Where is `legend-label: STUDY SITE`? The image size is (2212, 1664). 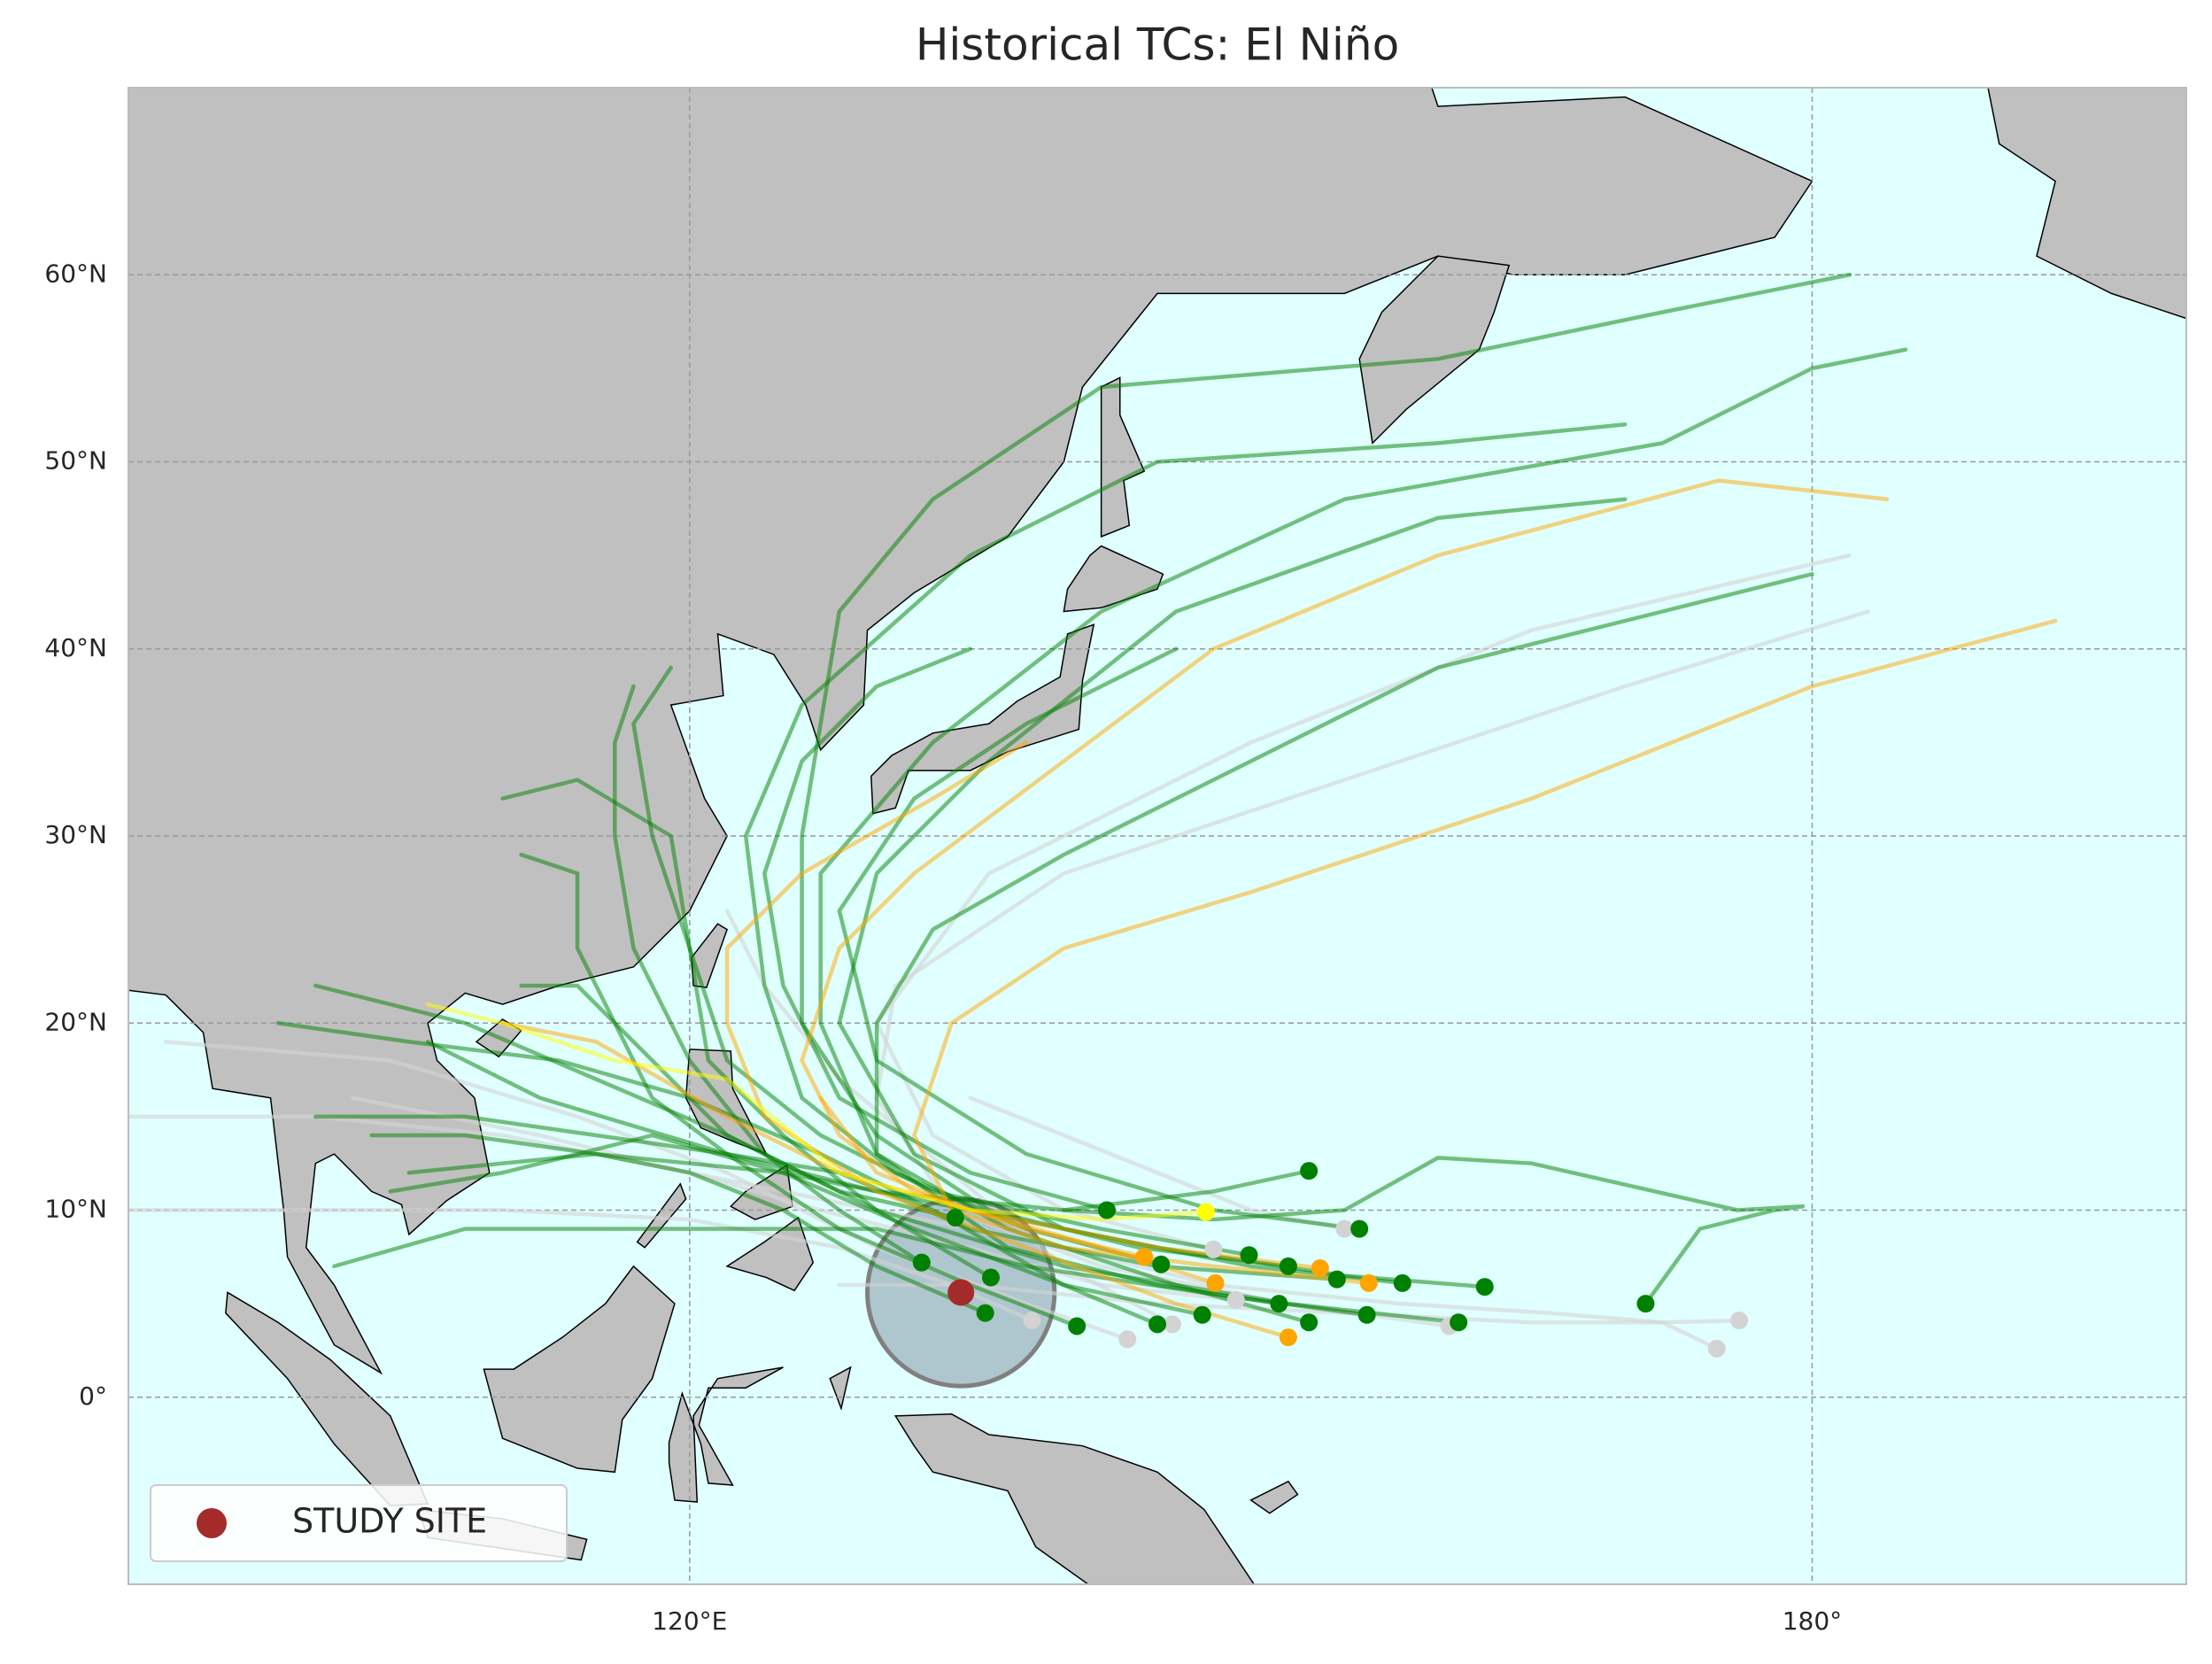 legend-label: STUDY SITE is located at coordinates (389, 1521).